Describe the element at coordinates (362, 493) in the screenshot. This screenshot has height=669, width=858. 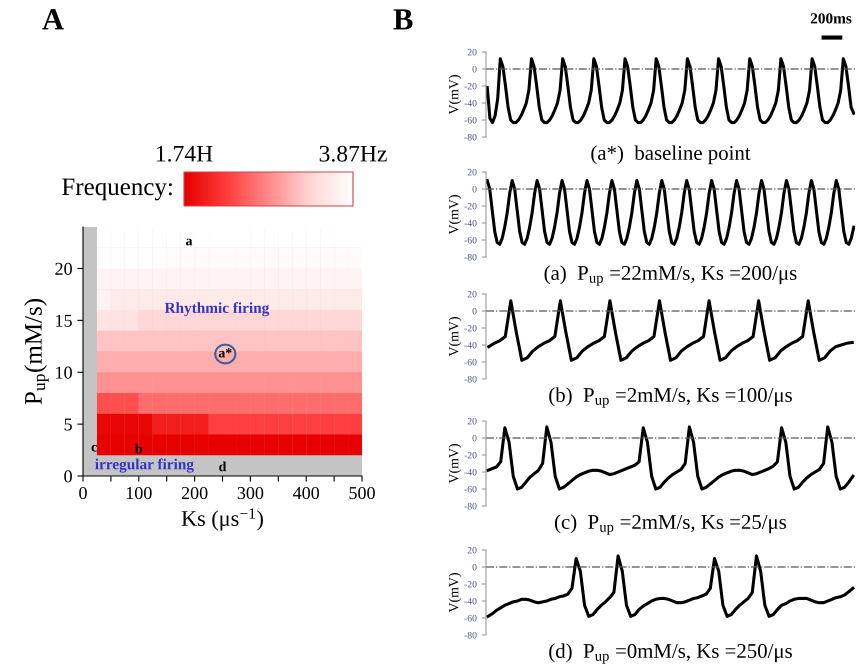
I see `x-tick-label: 500` at that location.